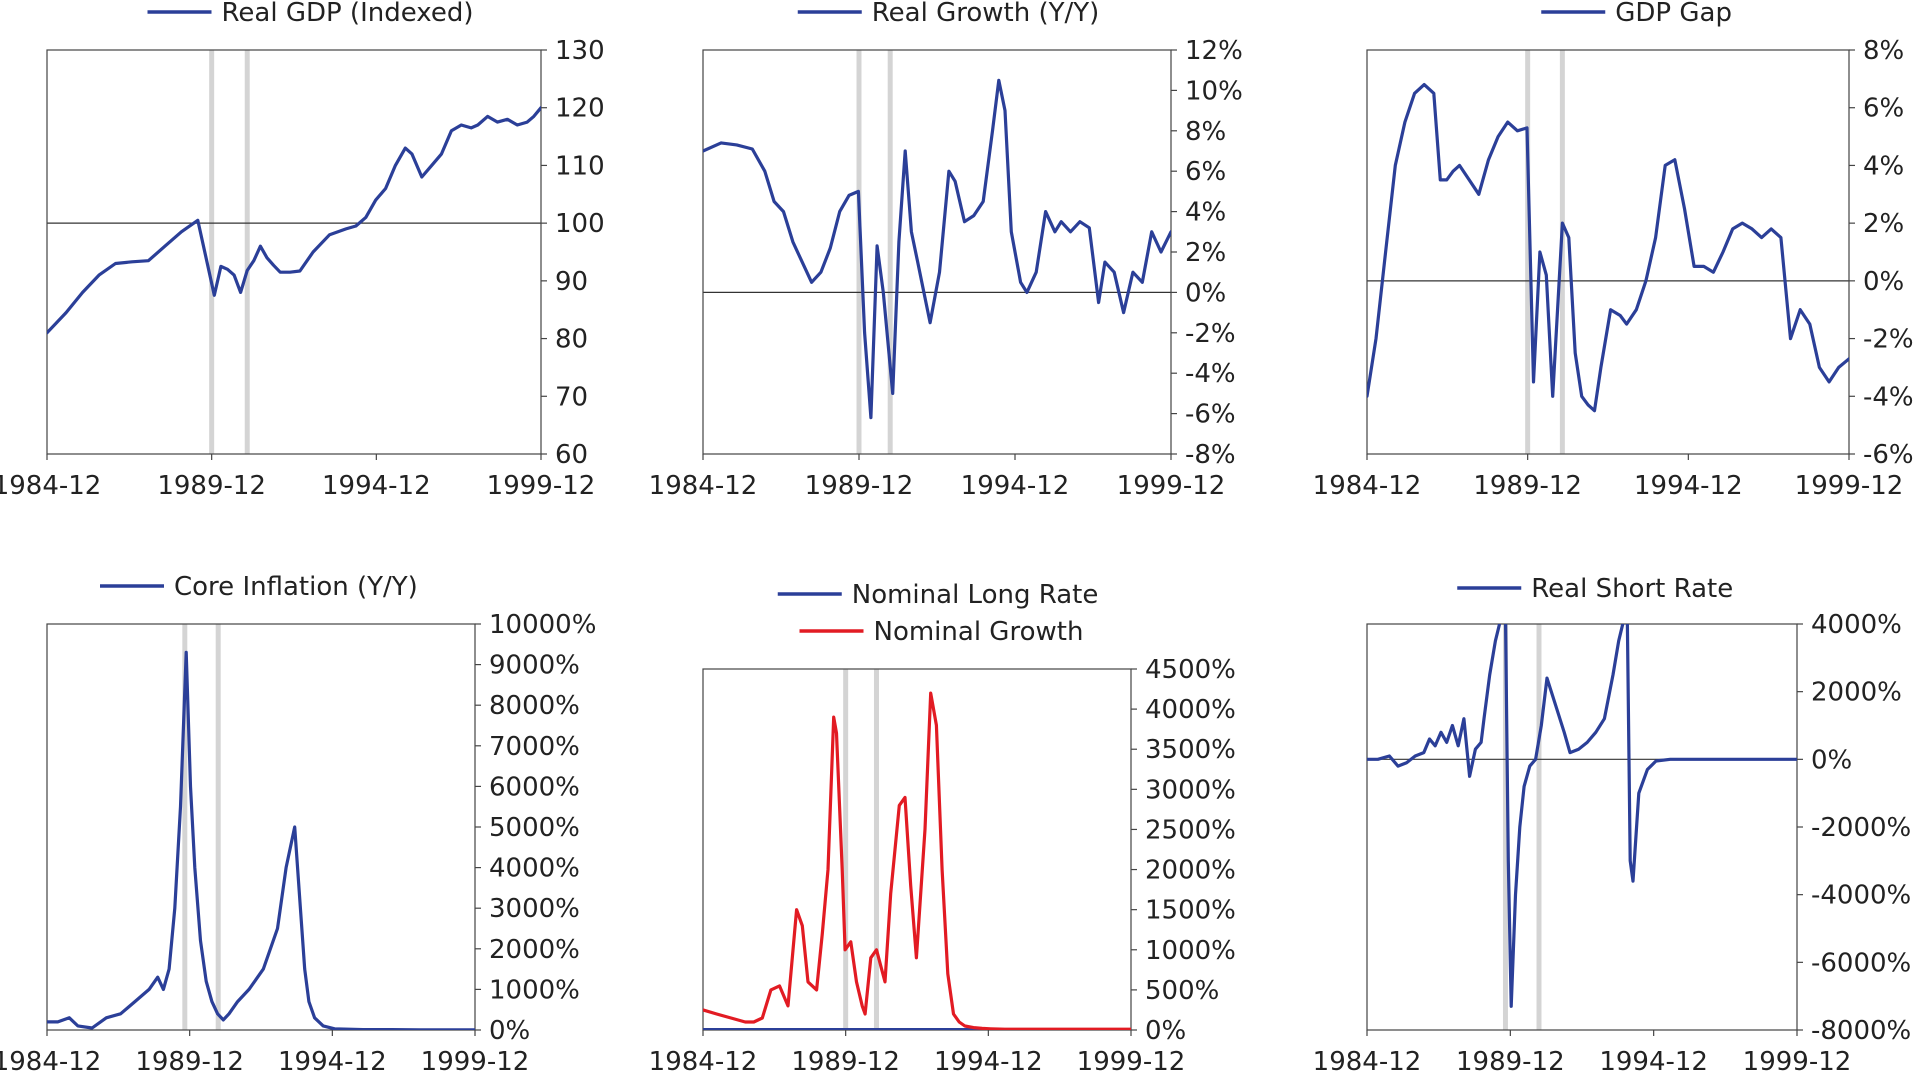 This screenshot has height=1078, width=1928. Describe the element at coordinates (534, 706) in the screenshot. I see `y-tick-label: 8000%` at that location.